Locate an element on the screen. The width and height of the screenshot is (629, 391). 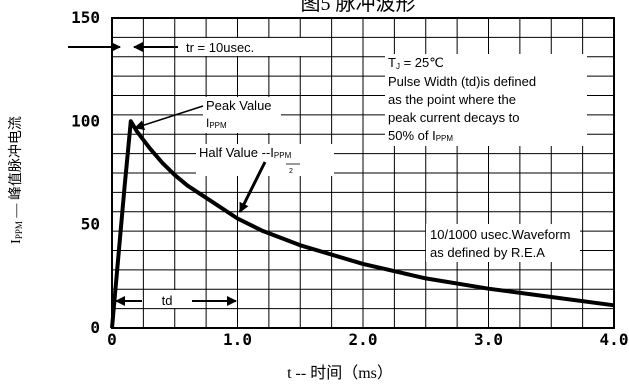
x-tick-label: 3.0 is located at coordinates (488, 339).